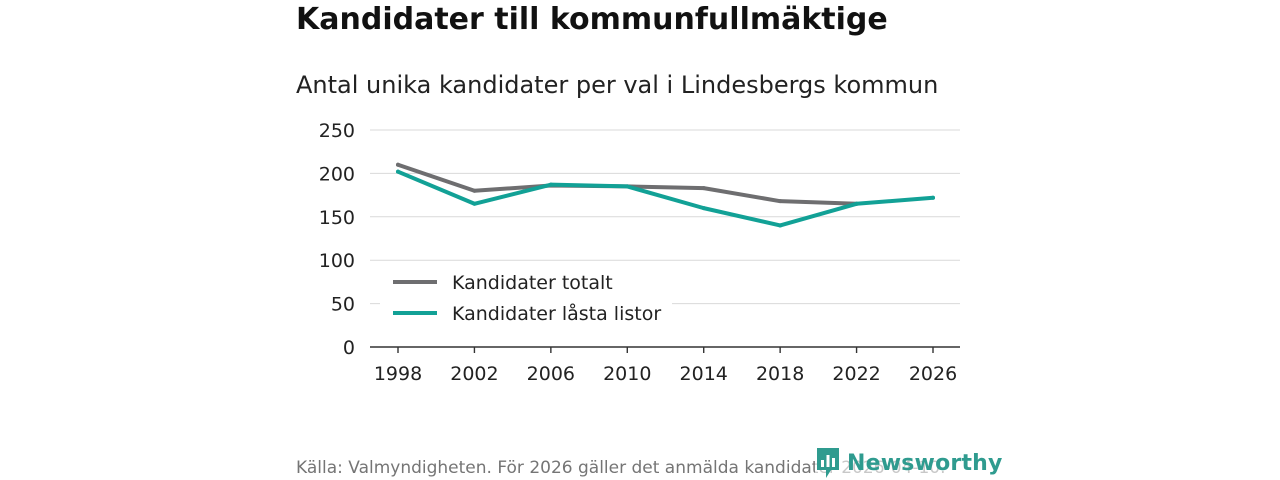  Describe the element at coordinates (856, 374) in the screenshot. I see `x-tick-label: 2022` at that location.